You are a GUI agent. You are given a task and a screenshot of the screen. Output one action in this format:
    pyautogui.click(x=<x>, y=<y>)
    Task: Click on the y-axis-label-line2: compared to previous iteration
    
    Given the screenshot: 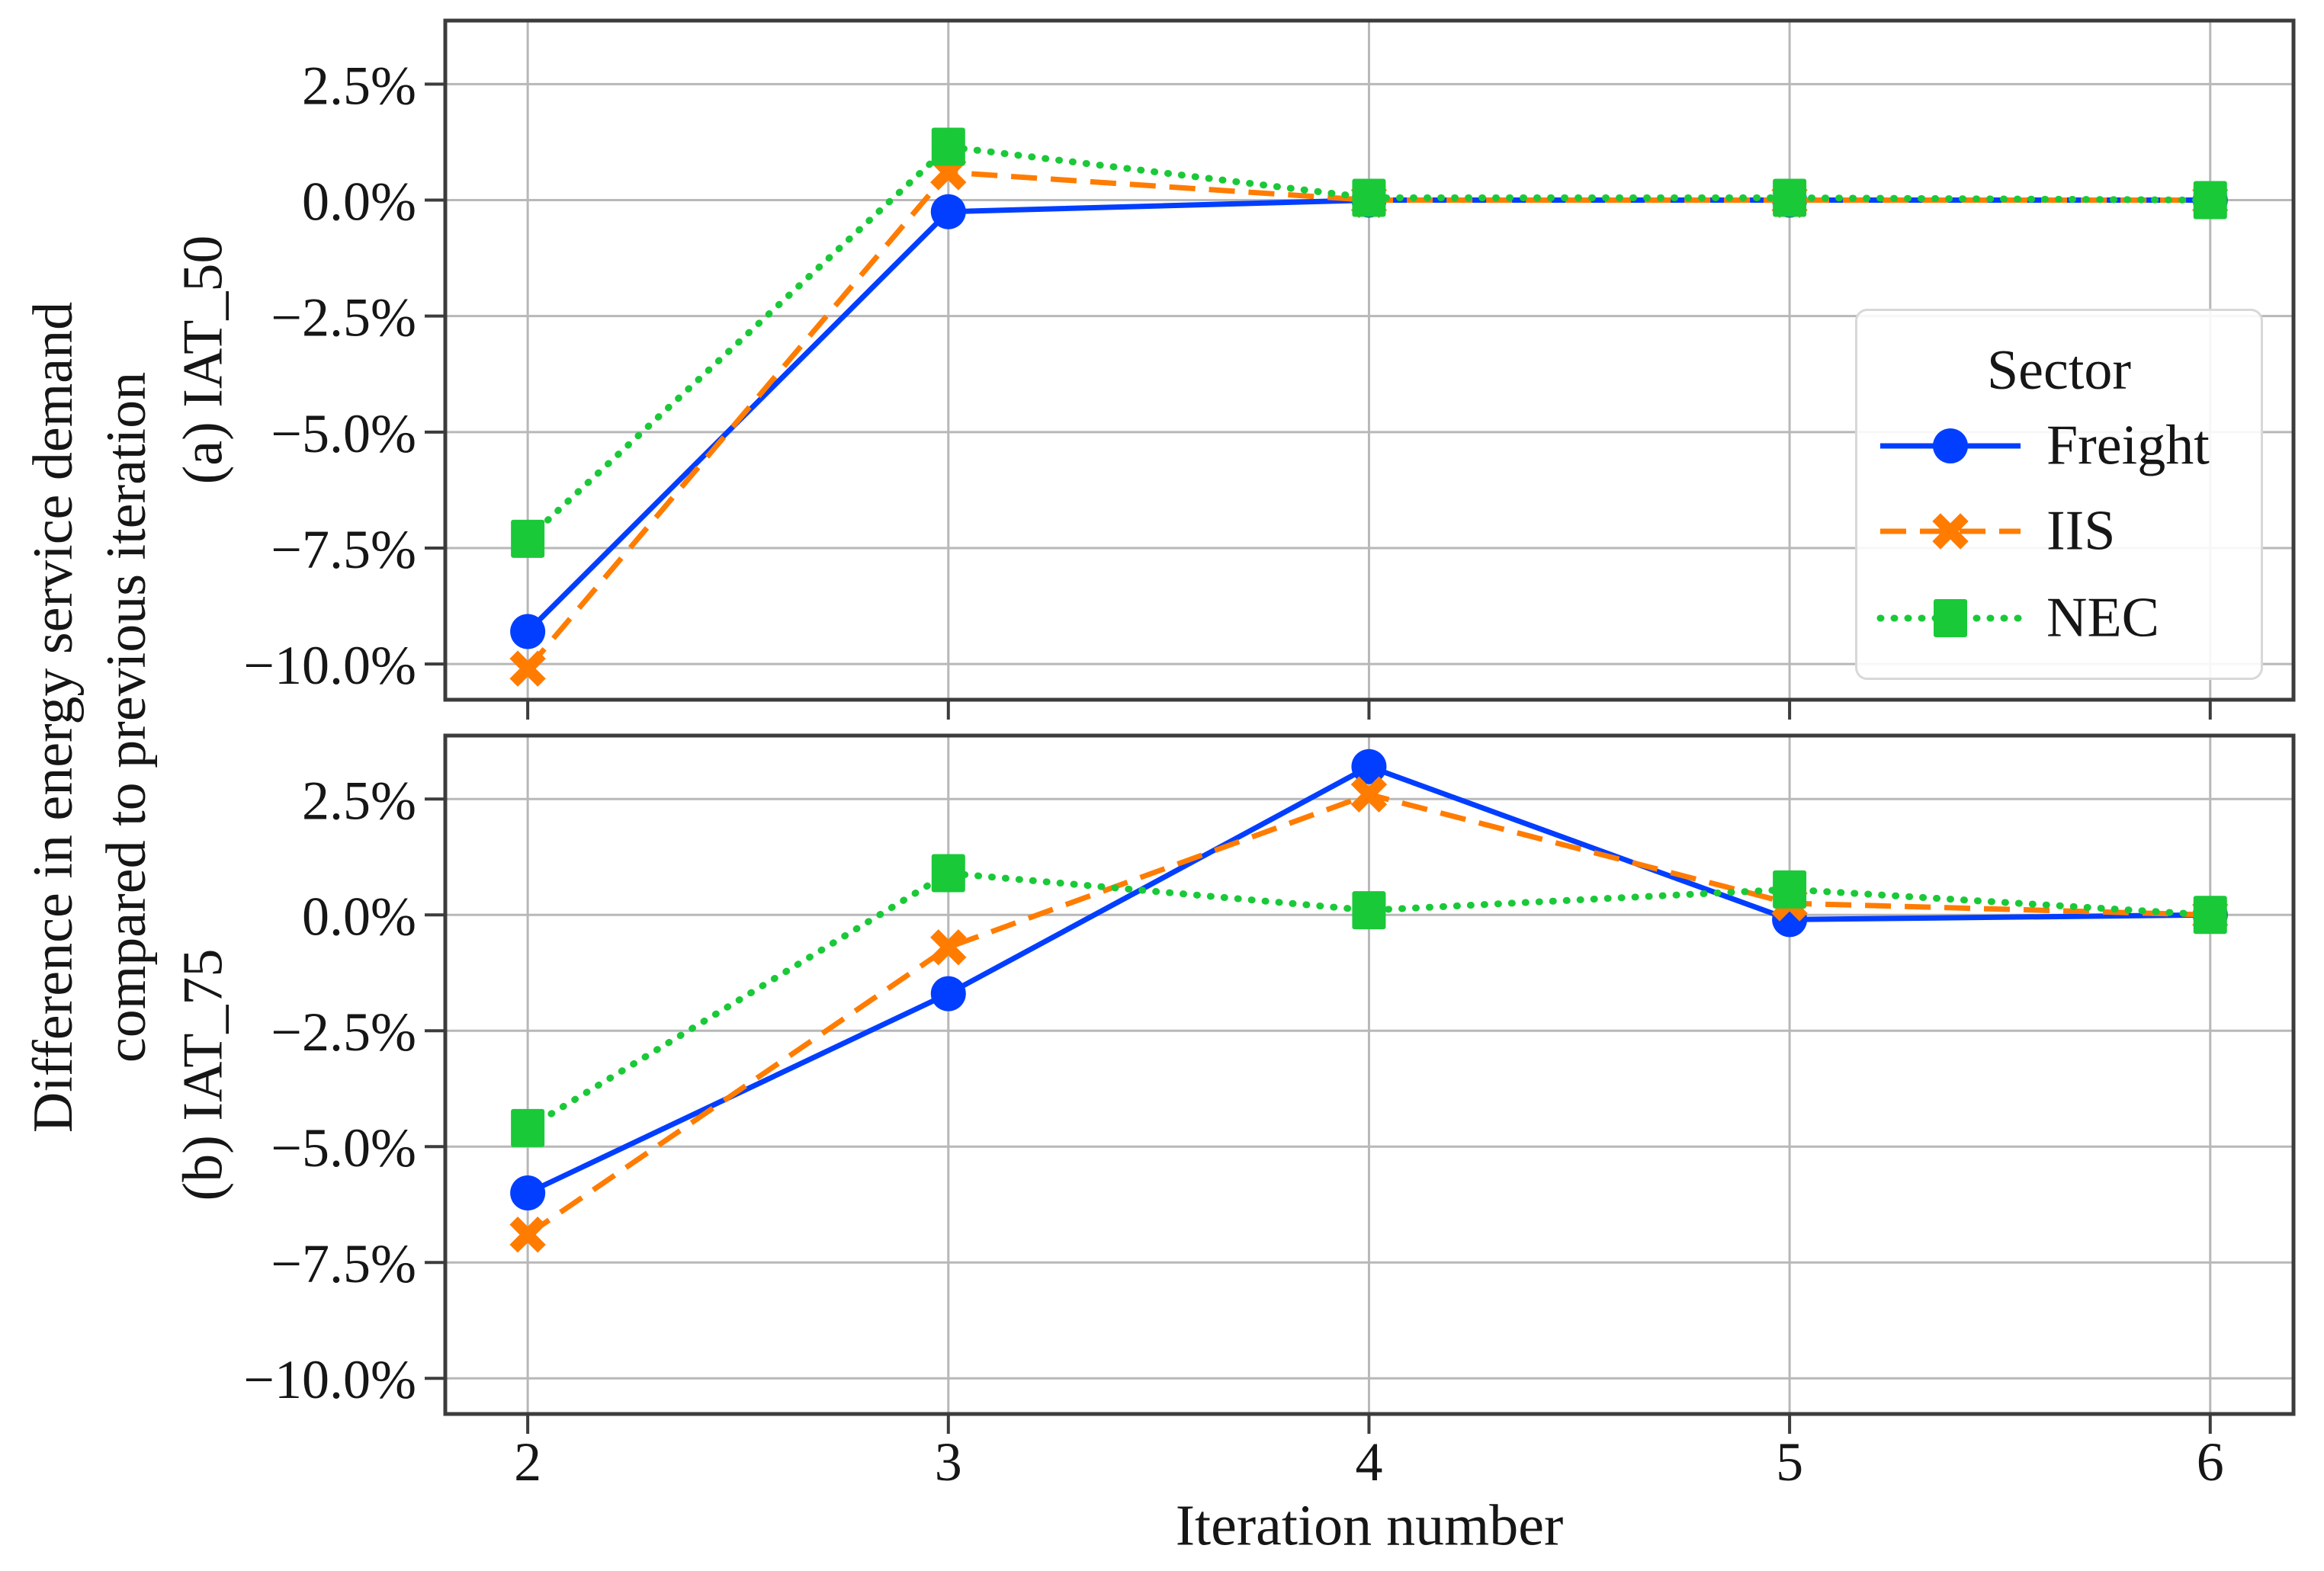 What is the action you would take?
    pyautogui.click(x=126, y=717)
    